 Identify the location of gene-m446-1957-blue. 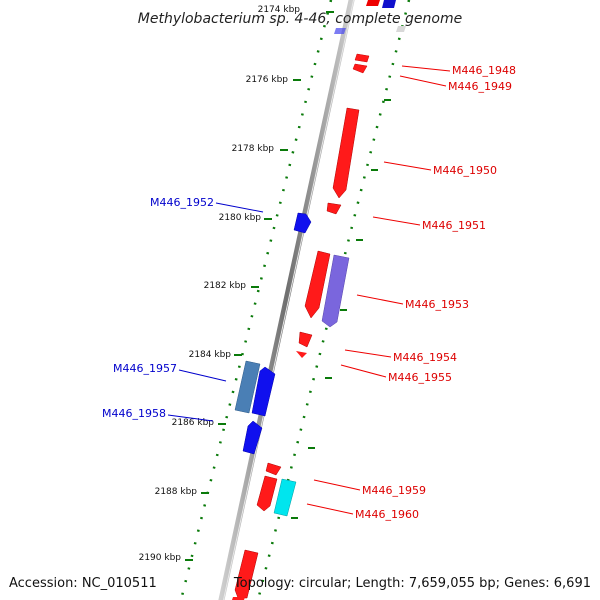
(263, 391).